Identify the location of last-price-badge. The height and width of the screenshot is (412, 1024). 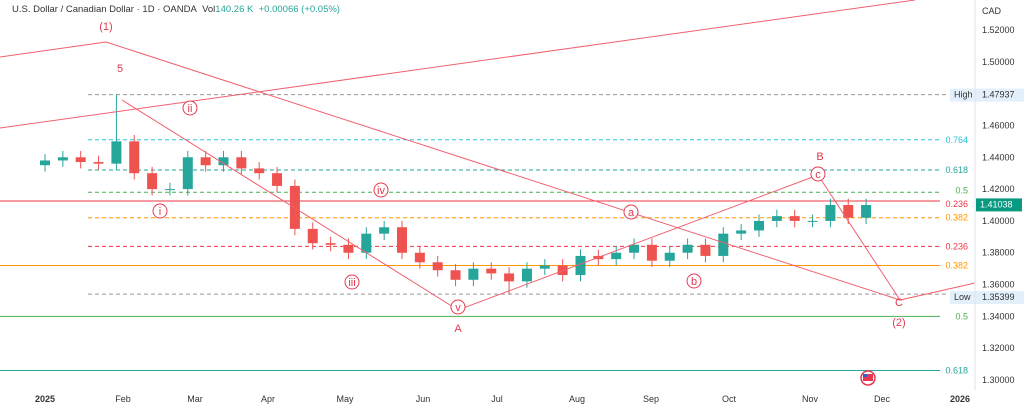
(999, 205).